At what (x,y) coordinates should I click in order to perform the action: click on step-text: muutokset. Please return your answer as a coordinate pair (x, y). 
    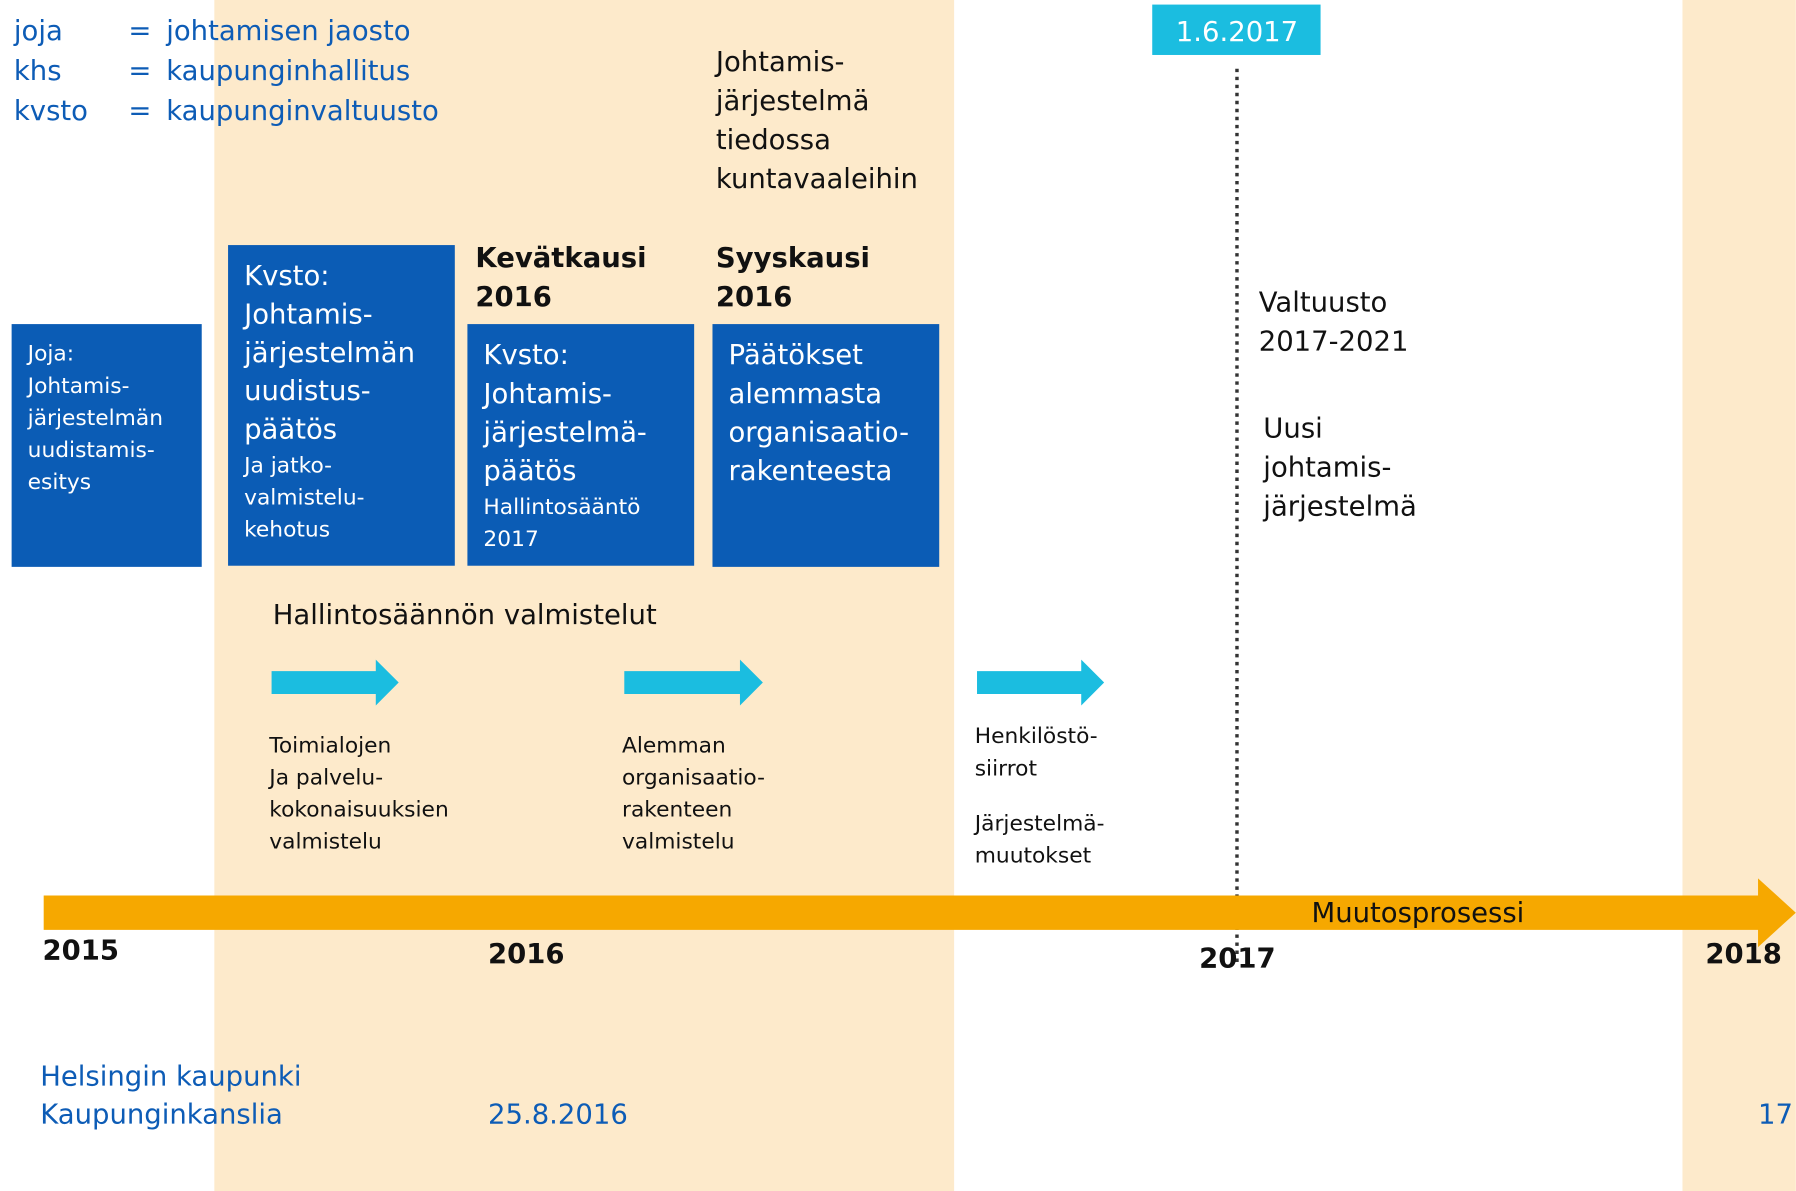
    Looking at the image, I should click on (1033, 855).